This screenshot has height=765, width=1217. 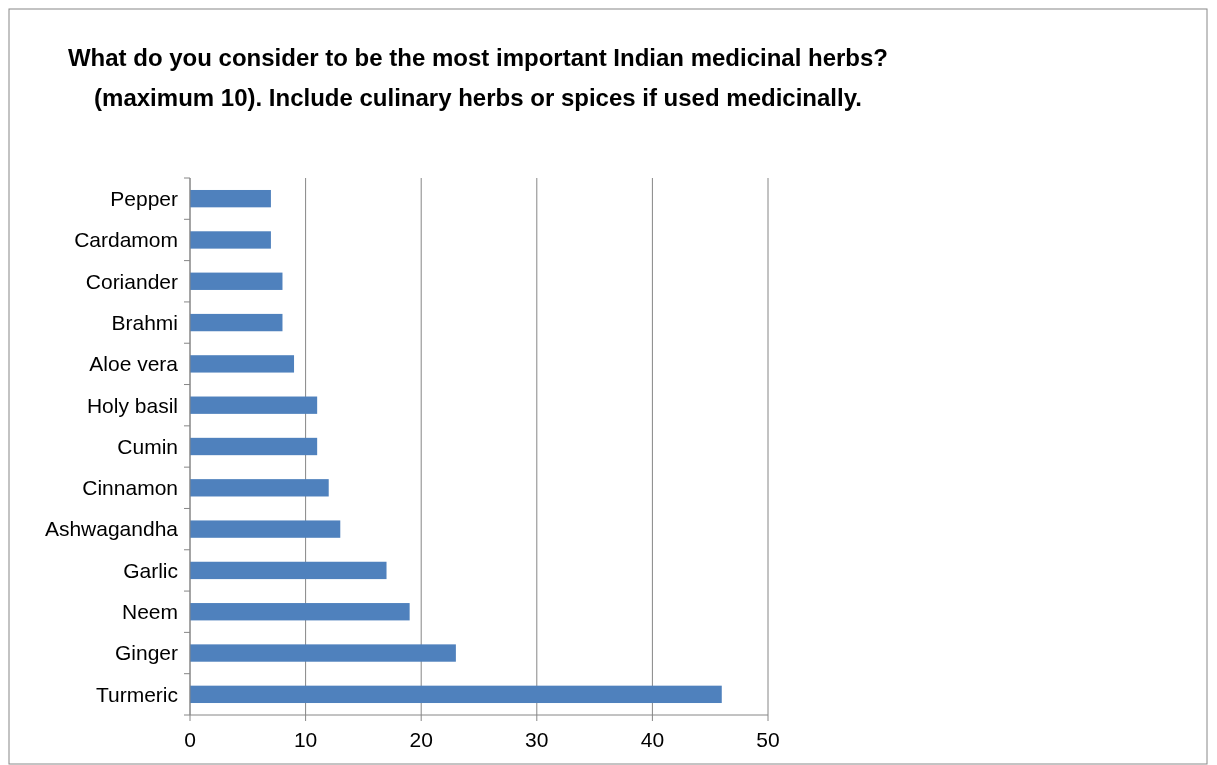 What do you see at coordinates (144, 198) in the screenshot?
I see `y-tick-label: Pepper` at bounding box center [144, 198].